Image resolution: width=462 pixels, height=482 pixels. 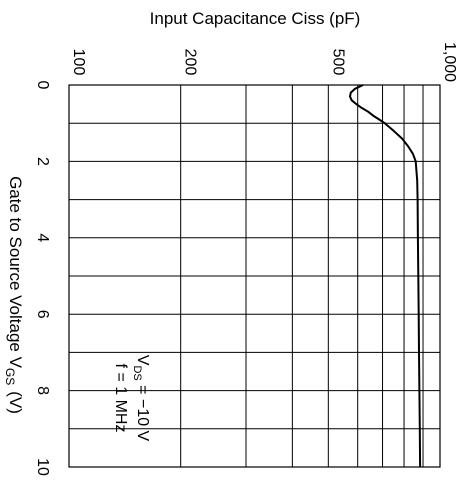 I want to click on x-axis-label: Gate to Source Voltage VGS (V), so click(x=14, y=295).